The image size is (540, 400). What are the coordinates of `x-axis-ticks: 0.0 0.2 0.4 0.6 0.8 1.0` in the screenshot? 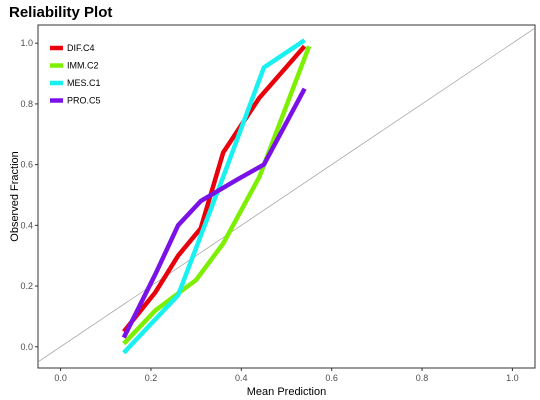 It's located at (286, 375).